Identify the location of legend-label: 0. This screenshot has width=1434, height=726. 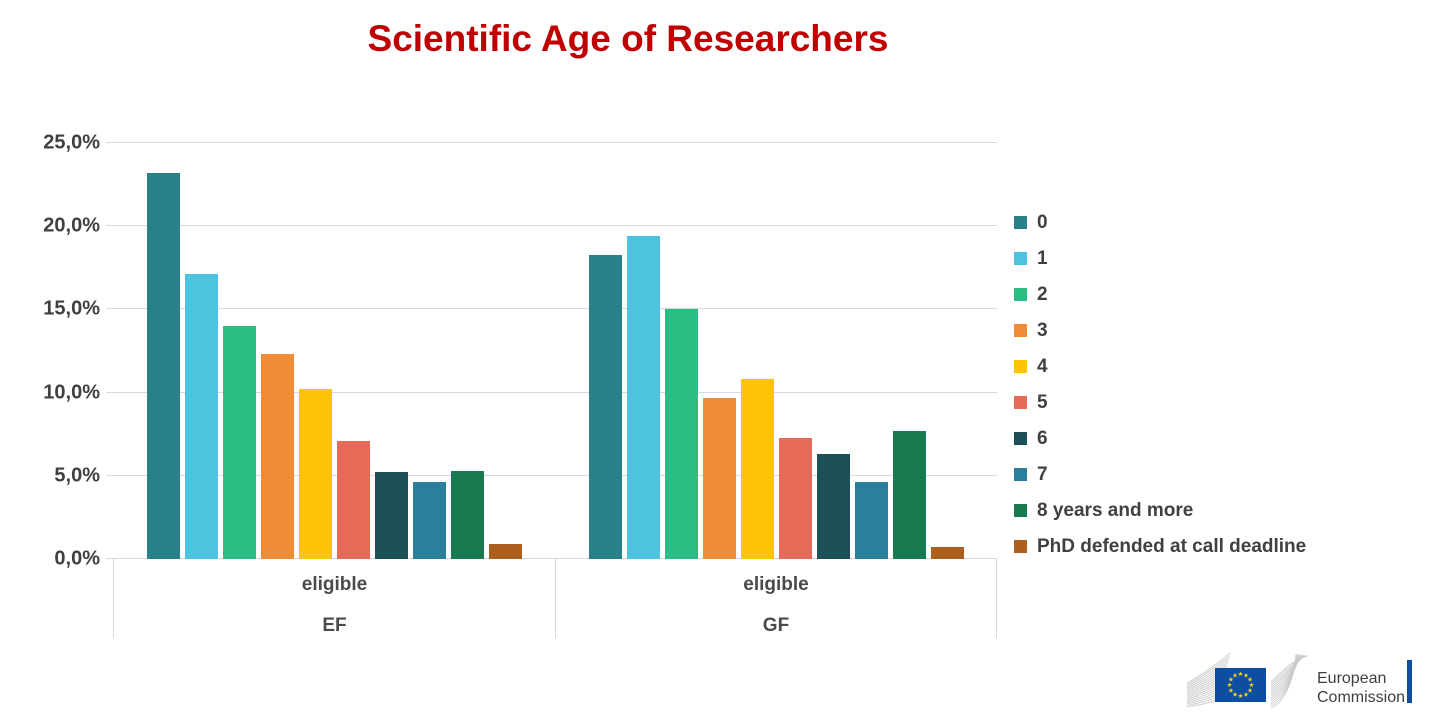
(1042, 222).